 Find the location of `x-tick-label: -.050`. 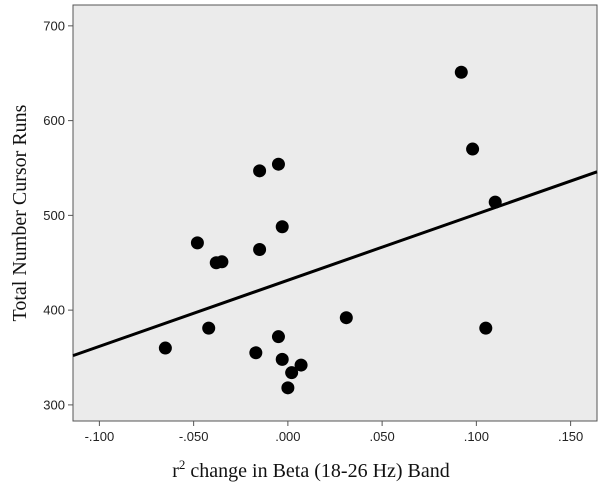

x-tick-label: -.050 is located at coordinates (194, 436).